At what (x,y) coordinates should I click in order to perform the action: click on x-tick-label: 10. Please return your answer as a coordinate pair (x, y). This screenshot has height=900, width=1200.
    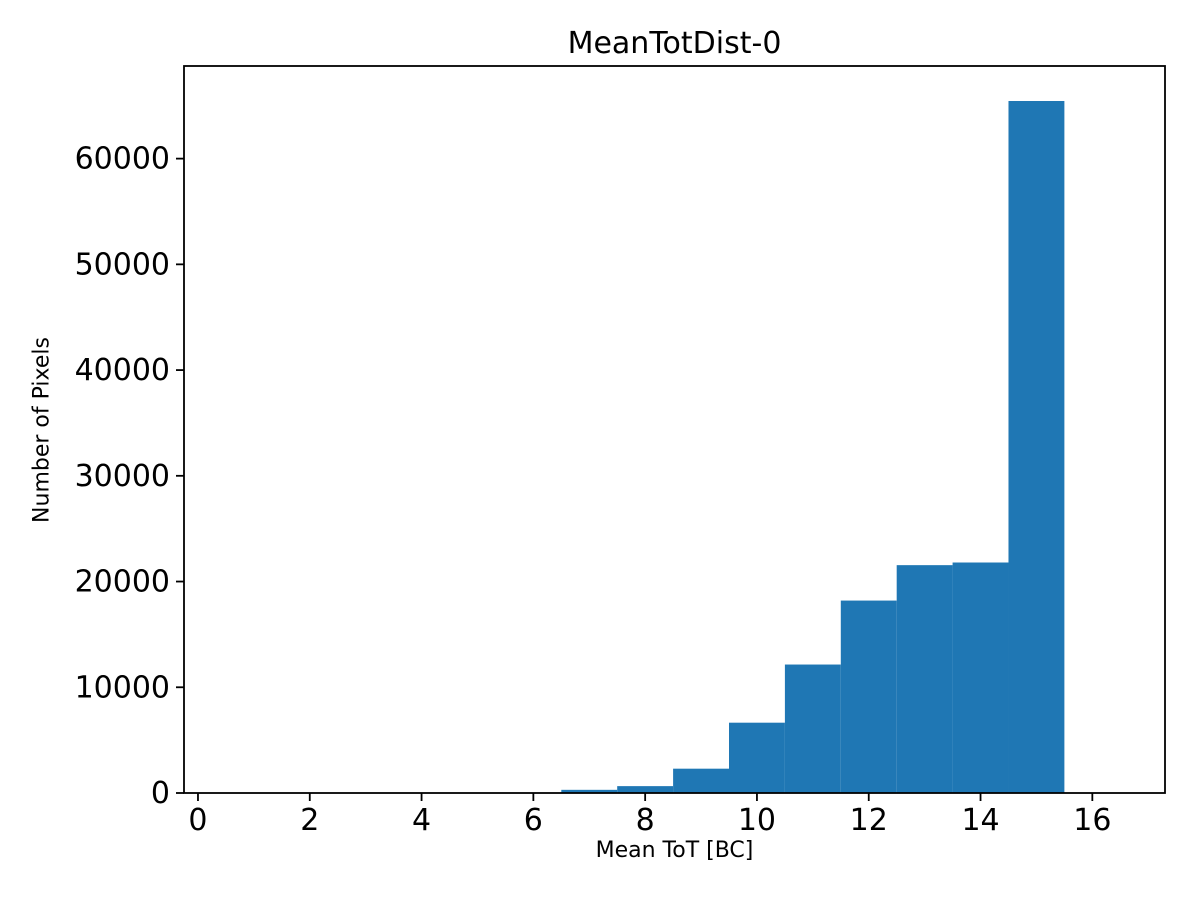
    Looking at the image, I should click on (757, 820).